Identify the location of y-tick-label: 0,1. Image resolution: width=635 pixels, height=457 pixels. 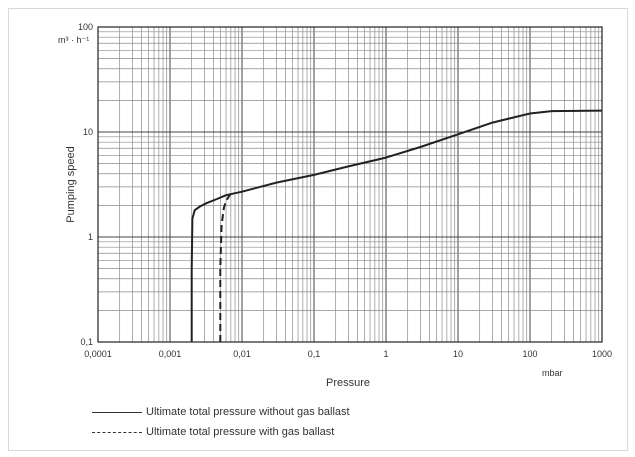
(86, 342).